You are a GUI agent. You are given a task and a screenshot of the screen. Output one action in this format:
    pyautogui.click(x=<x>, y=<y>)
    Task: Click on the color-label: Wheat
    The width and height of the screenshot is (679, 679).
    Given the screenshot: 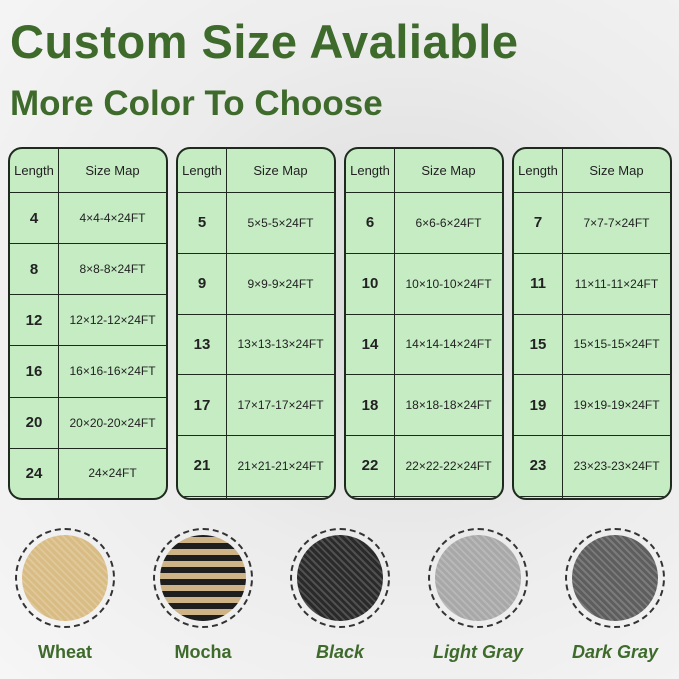 What is the action you would take?
    pyautogui.click(x=65, y=652)
    